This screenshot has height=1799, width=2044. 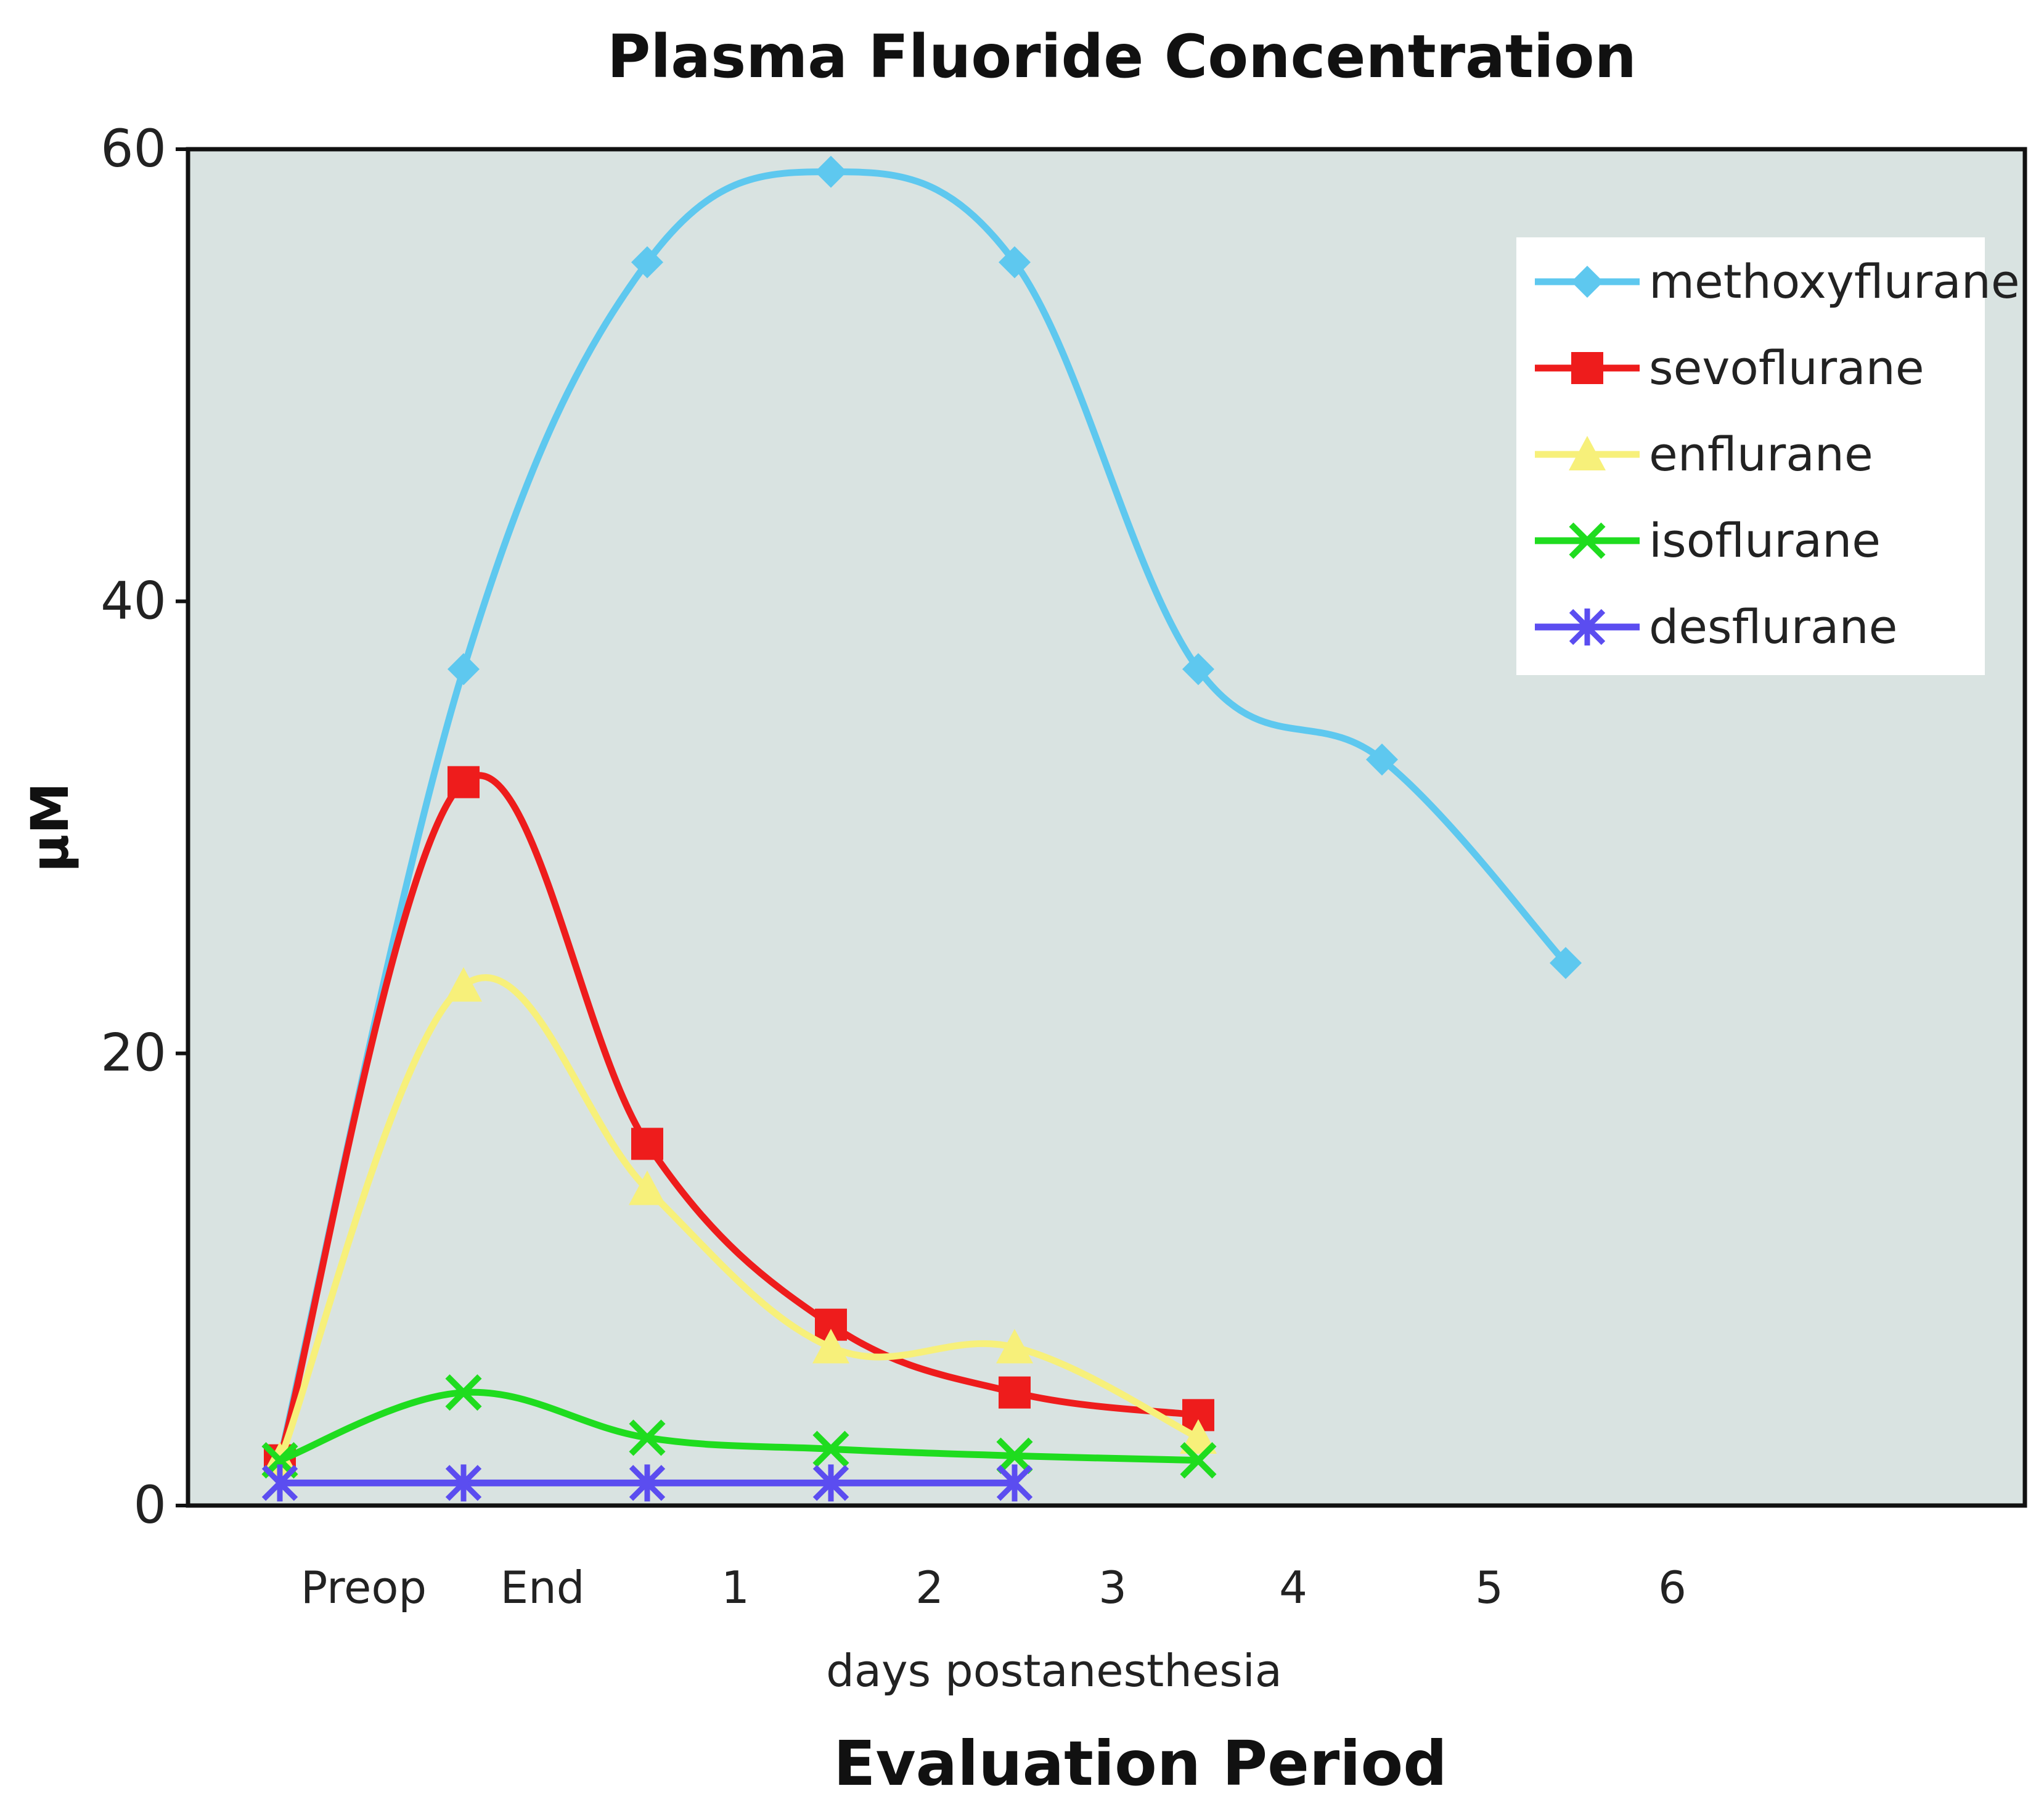 What do you see at coordinates (1122, 57) in the screenshot?
I see `chart-title: Plasma Fluoride Concentration` at bounding box center [1122, 57].